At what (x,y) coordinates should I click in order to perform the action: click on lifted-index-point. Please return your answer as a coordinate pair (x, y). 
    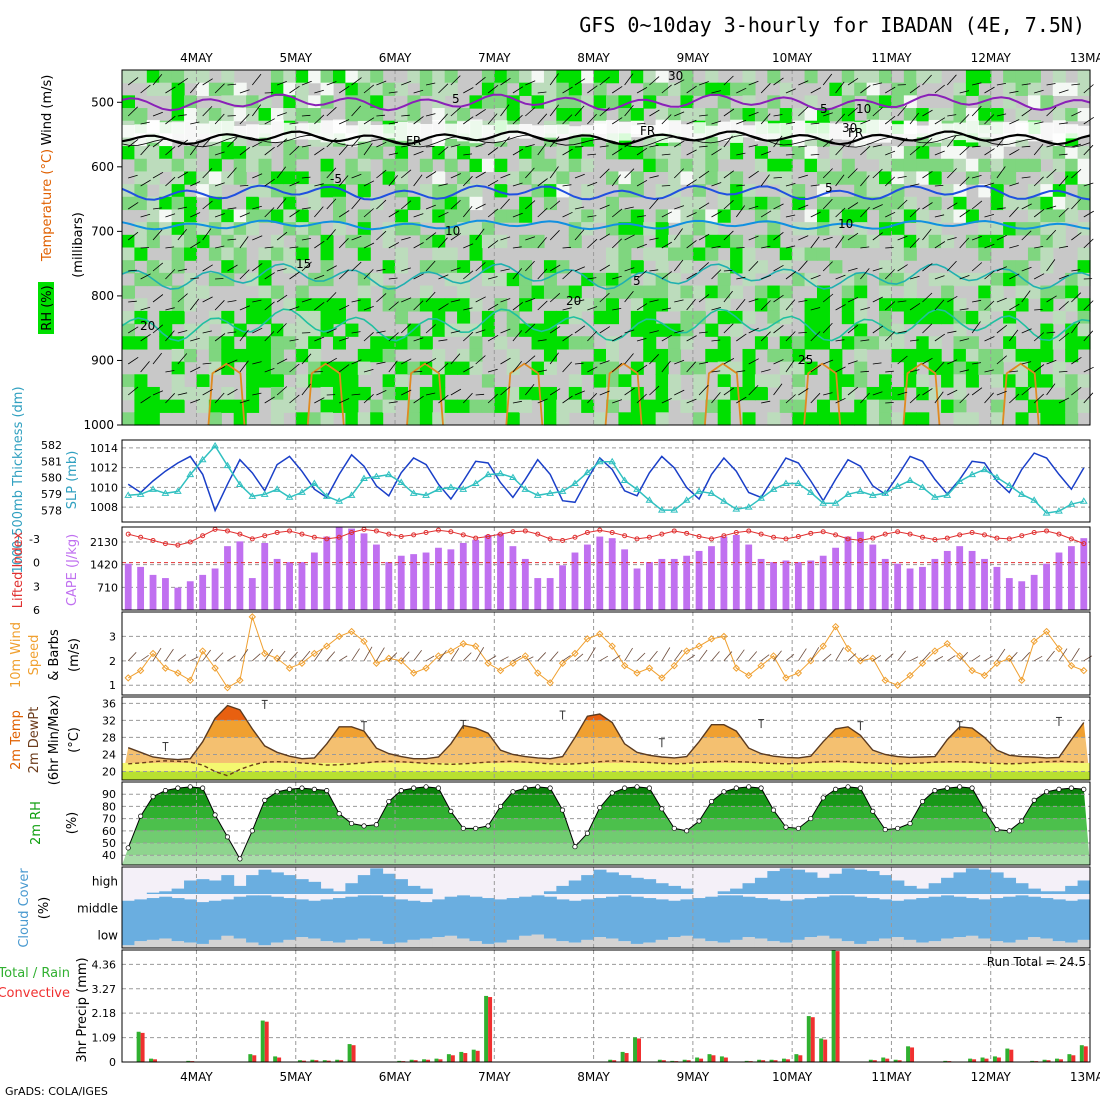
    Looking at the image, I should click on (1047, 531).